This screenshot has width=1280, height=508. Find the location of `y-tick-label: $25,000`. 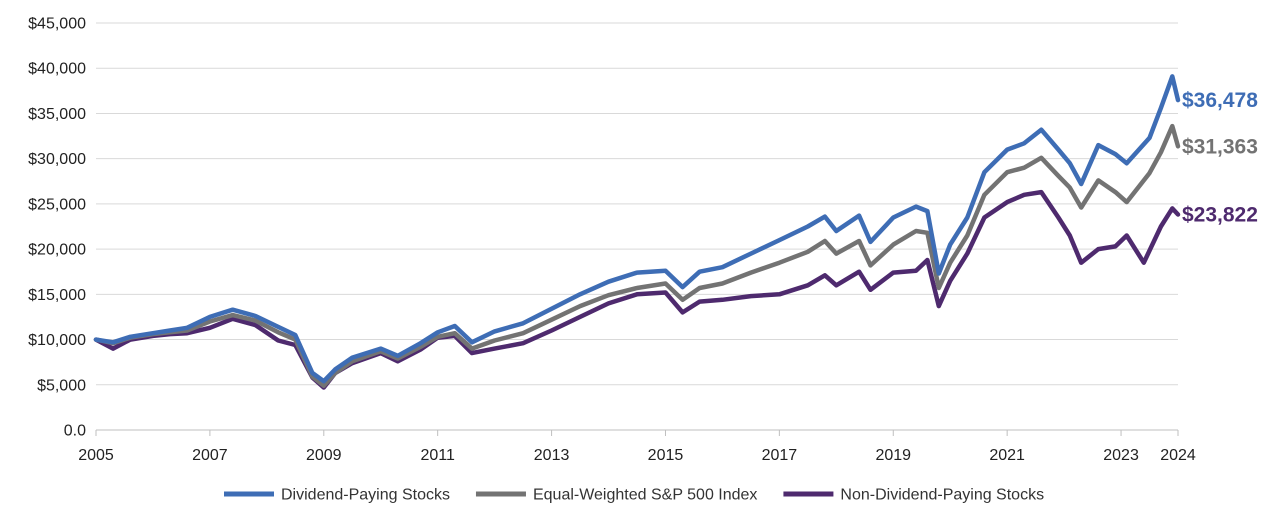

y-tick-label: $25,000 is located at coordinates (57, 204).